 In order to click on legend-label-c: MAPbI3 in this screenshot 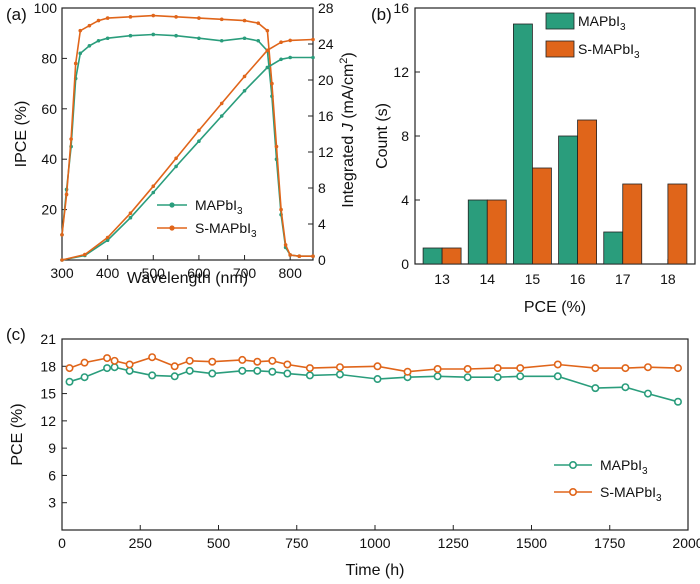, I will do `click(624, 467)`.